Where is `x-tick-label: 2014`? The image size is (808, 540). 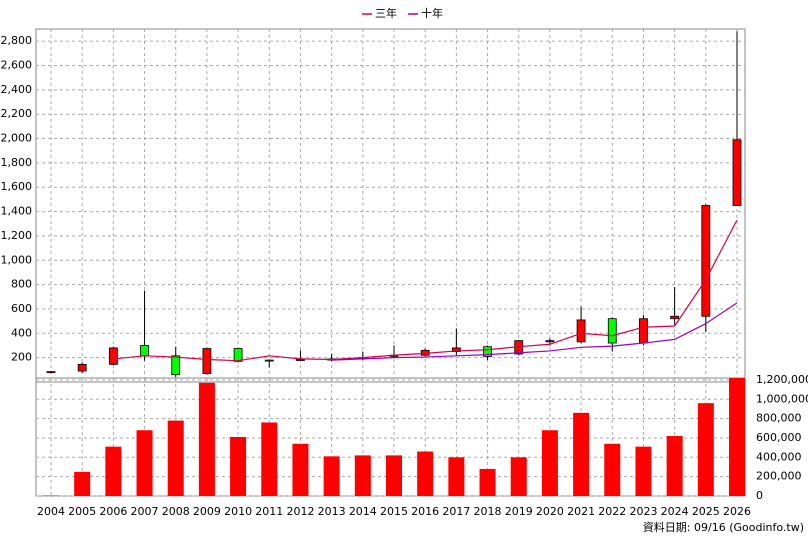
x-tick-label: 2014 is located at coordinates (363, 511).